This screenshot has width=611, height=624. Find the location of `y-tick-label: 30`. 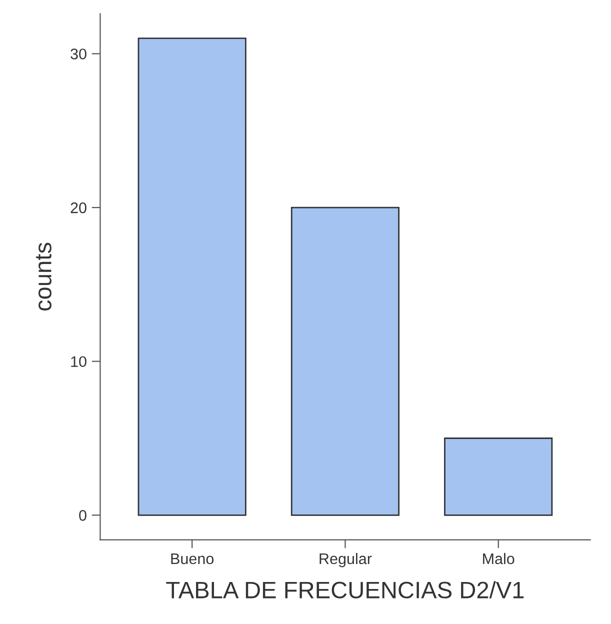

y-tick-label: 30 is located at coordinates (78, 54).